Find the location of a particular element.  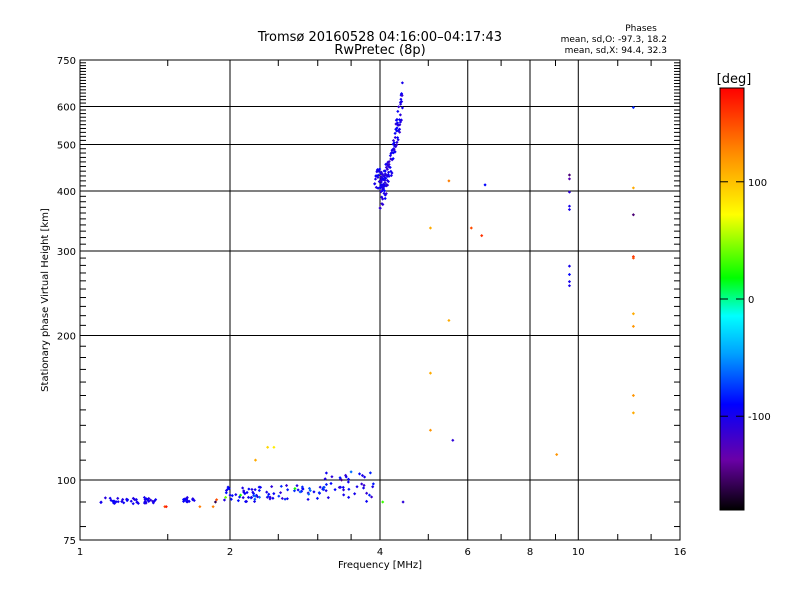

x-tick-label: 4 is located at coordinates (380, 552).